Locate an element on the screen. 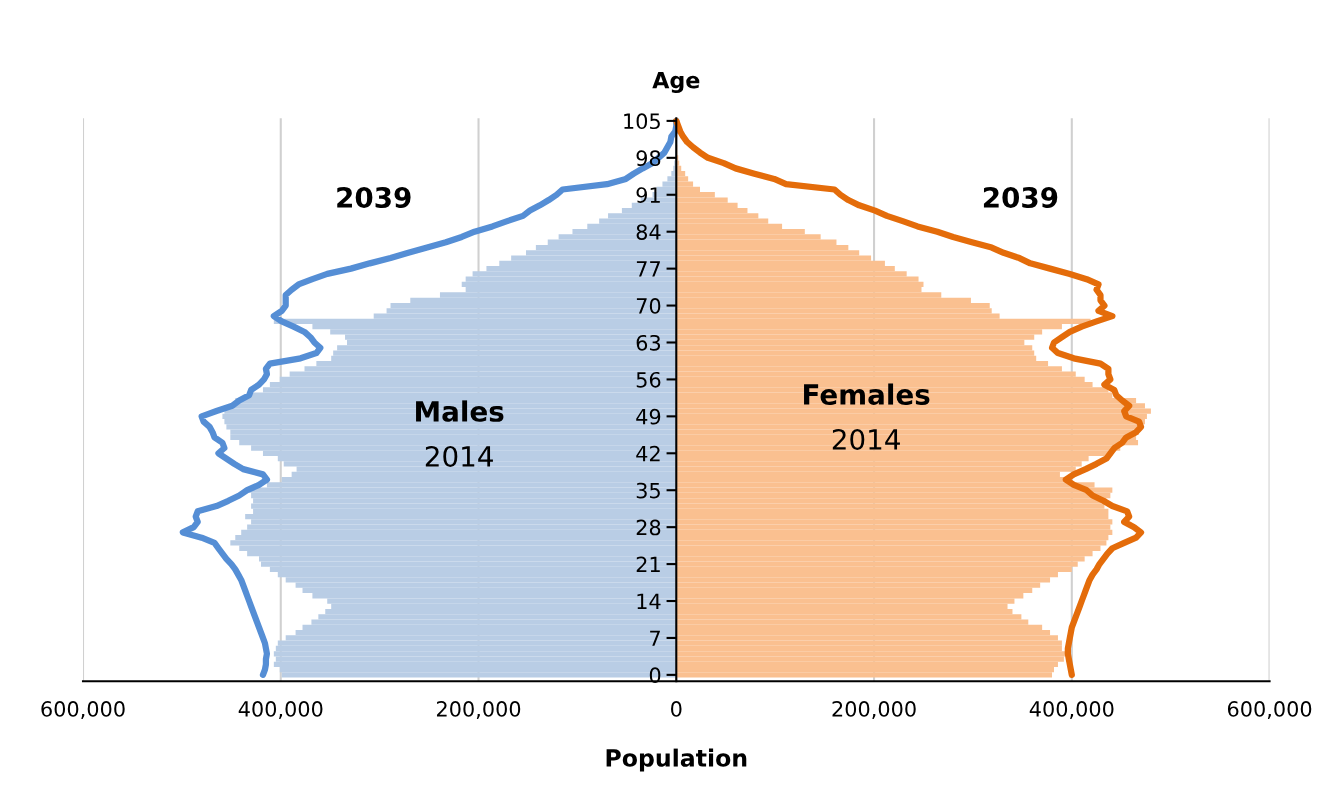 The image size is (1328, 810). y-tick-label: 42 is located at coordinates (648, 453).